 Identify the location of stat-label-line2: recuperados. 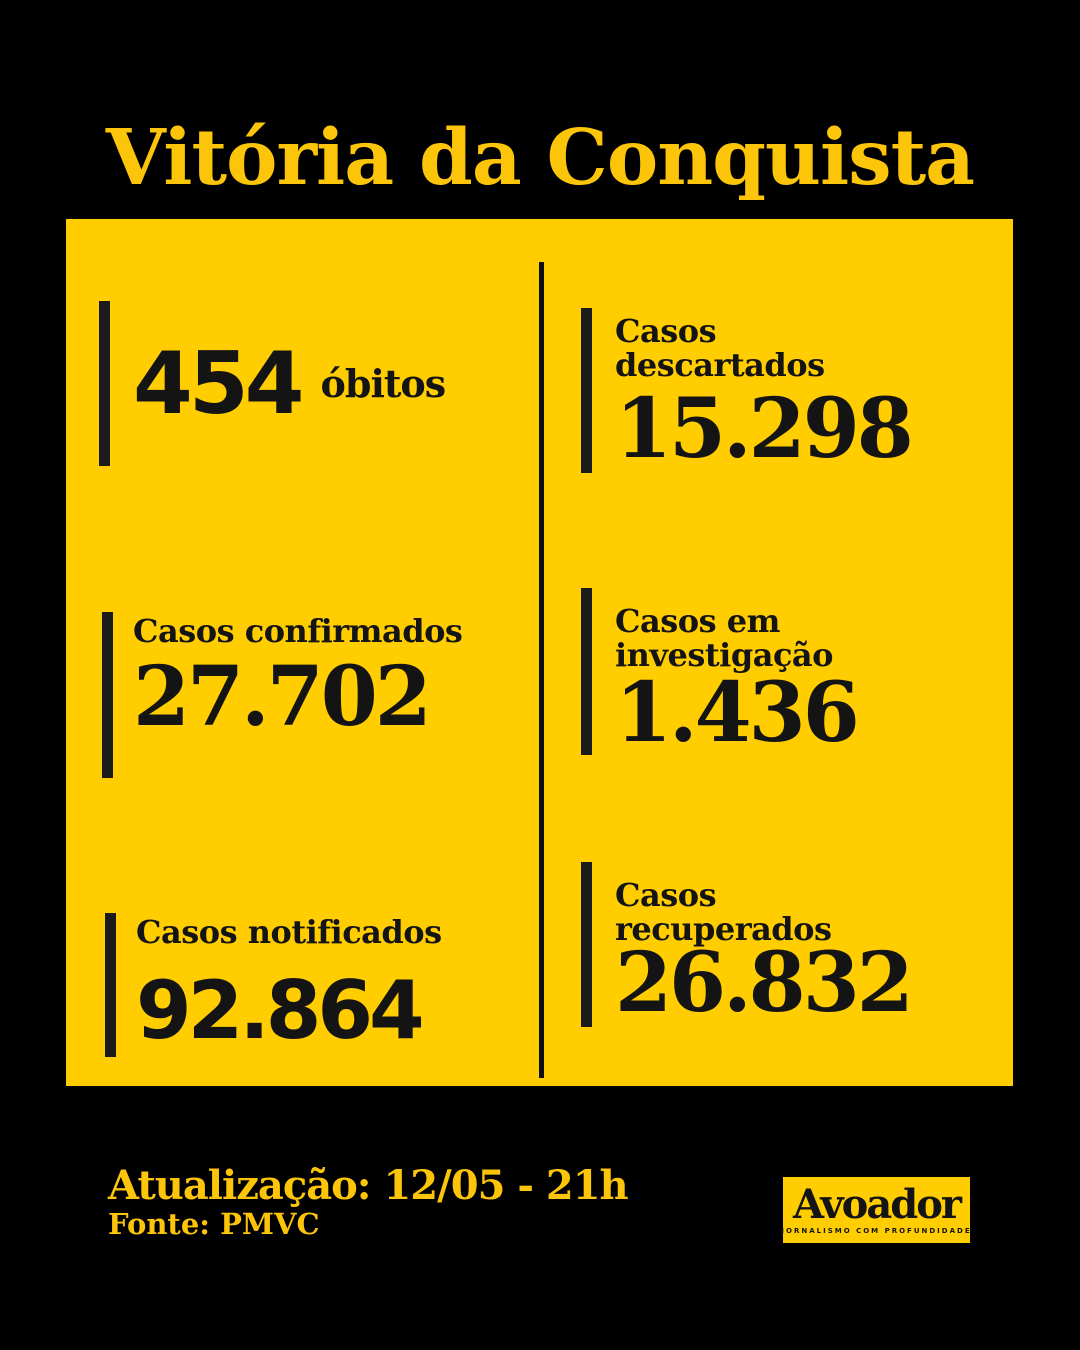
(723, 929).